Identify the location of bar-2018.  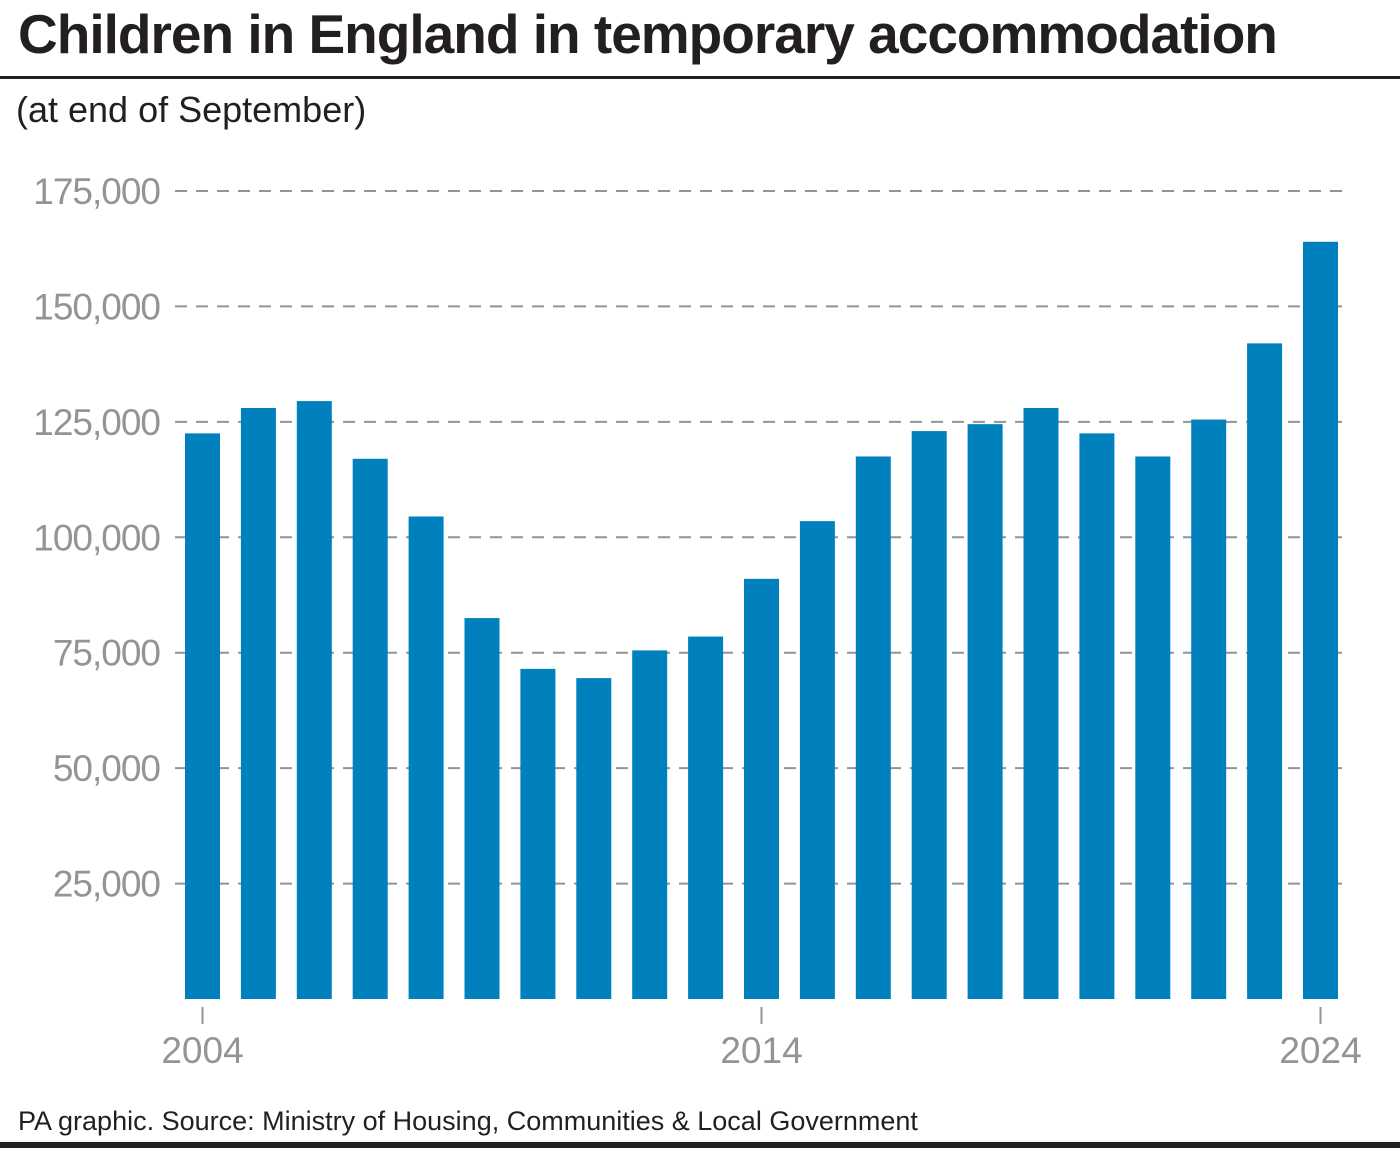
(985, 711).